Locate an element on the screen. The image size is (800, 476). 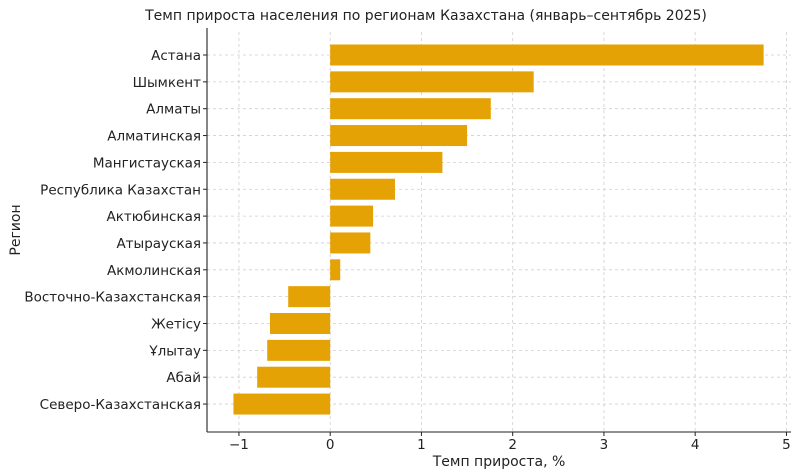
x-axis-label: Темп прироста, % is located at coordinates (499, 462).